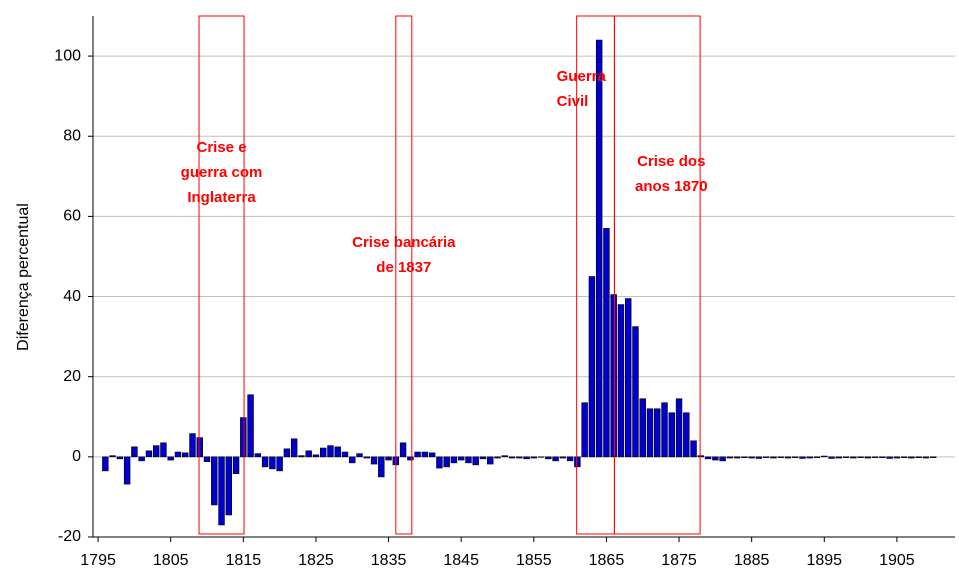  I want to click on y-tick-label: 20, so click(72, 376).